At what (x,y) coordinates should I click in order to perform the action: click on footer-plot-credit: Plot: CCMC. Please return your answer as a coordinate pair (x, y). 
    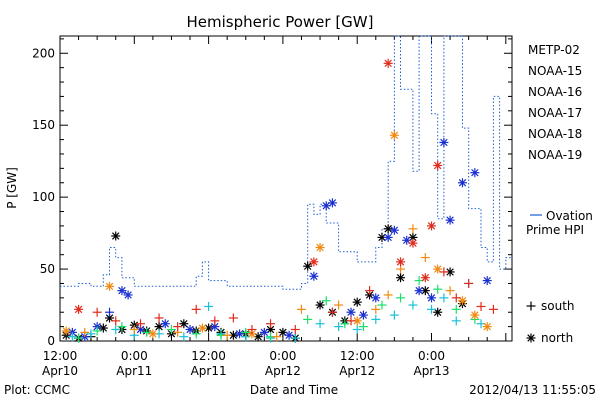
    Looking at the image, I should click on (37, 390).